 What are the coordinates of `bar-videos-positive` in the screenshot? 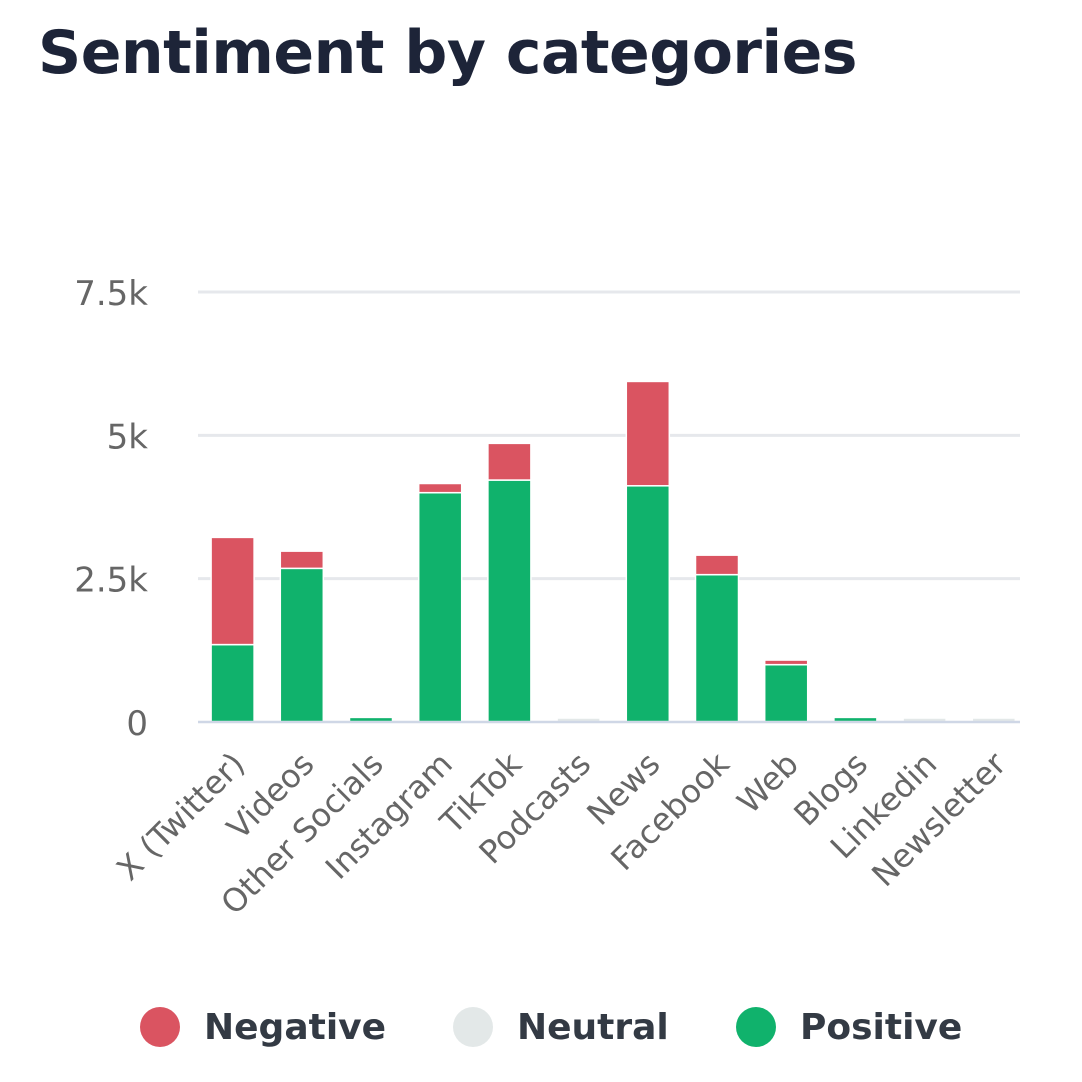 It's located at (302, 645).